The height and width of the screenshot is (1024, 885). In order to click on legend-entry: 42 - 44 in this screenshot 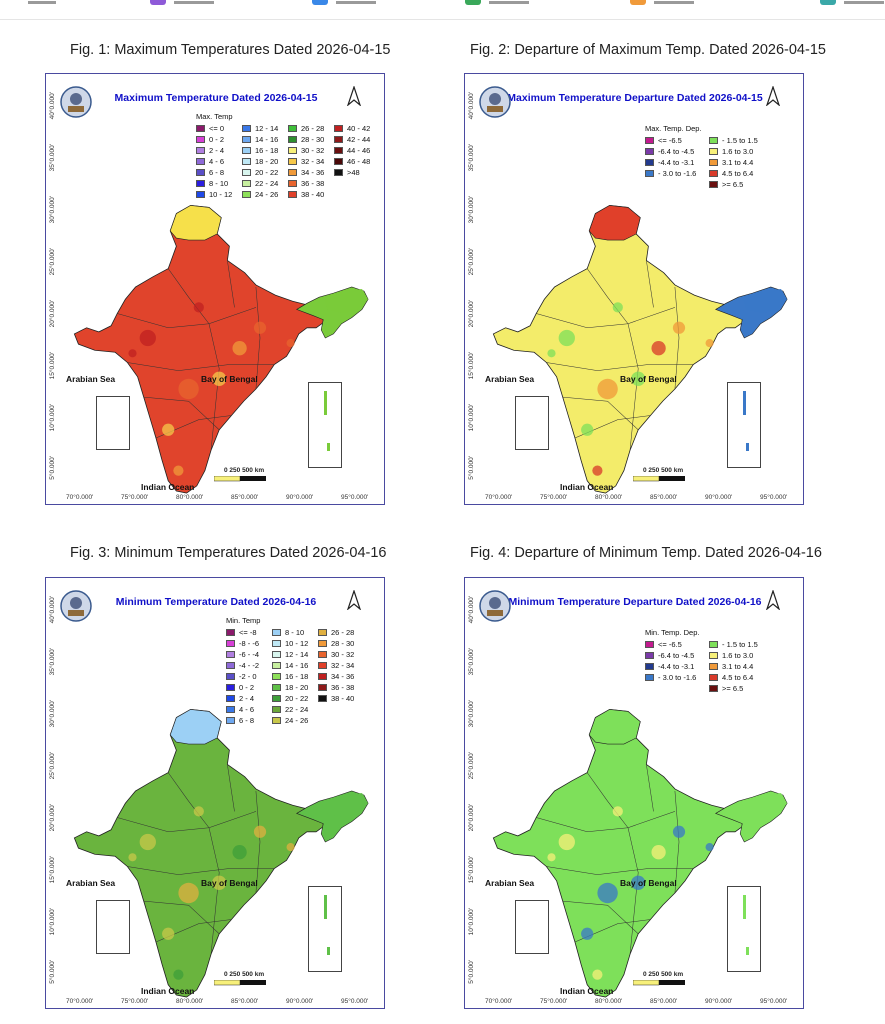, I will do `click(352, 139)`.